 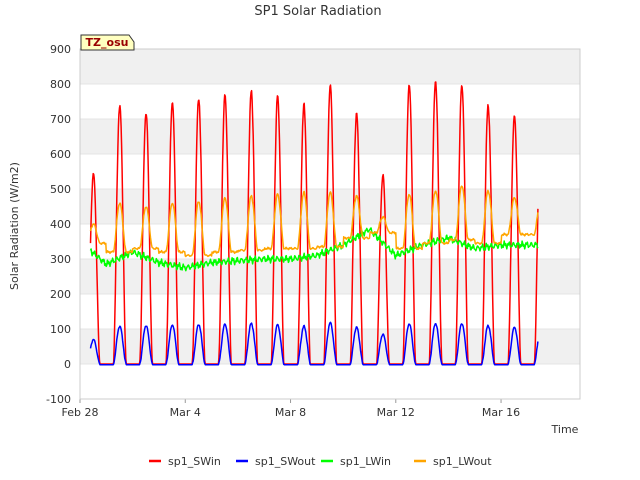 What do you see at coordinates (58, 399) in the screenshot?
I see `y-tick-label: -100` at bounding box center [58, 399].